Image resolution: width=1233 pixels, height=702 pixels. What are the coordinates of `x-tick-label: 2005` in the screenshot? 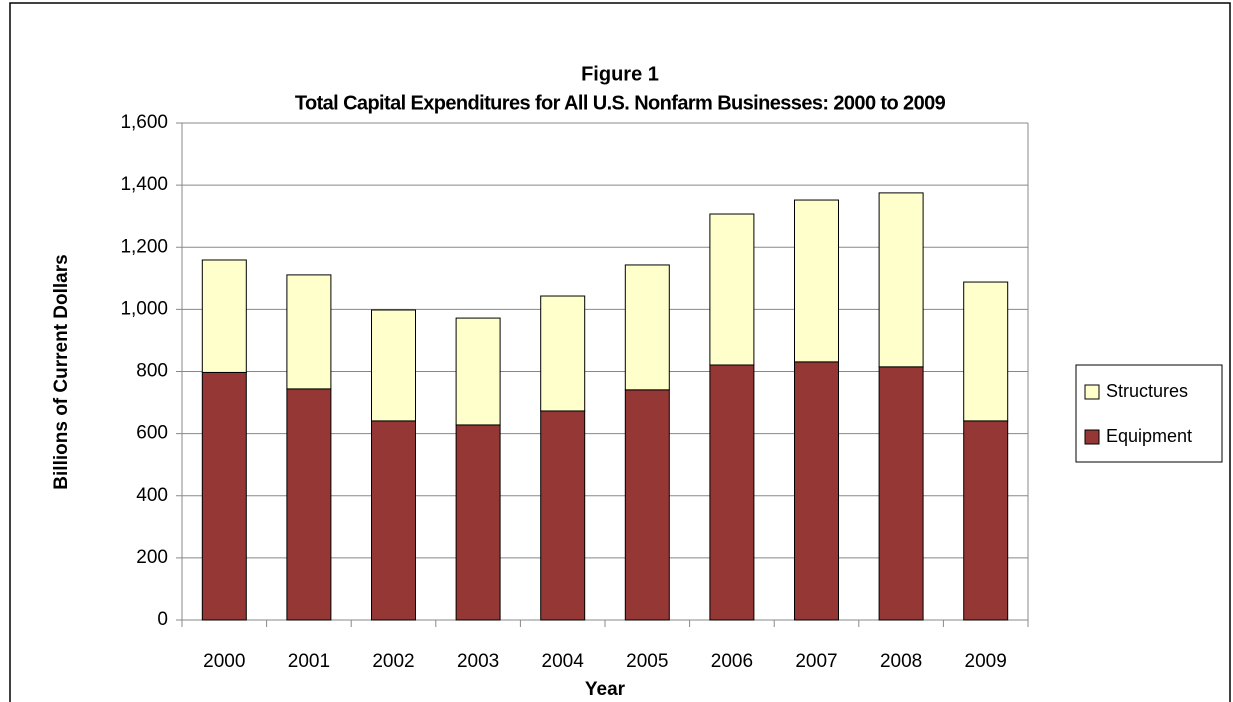 It's located at (647, 661).